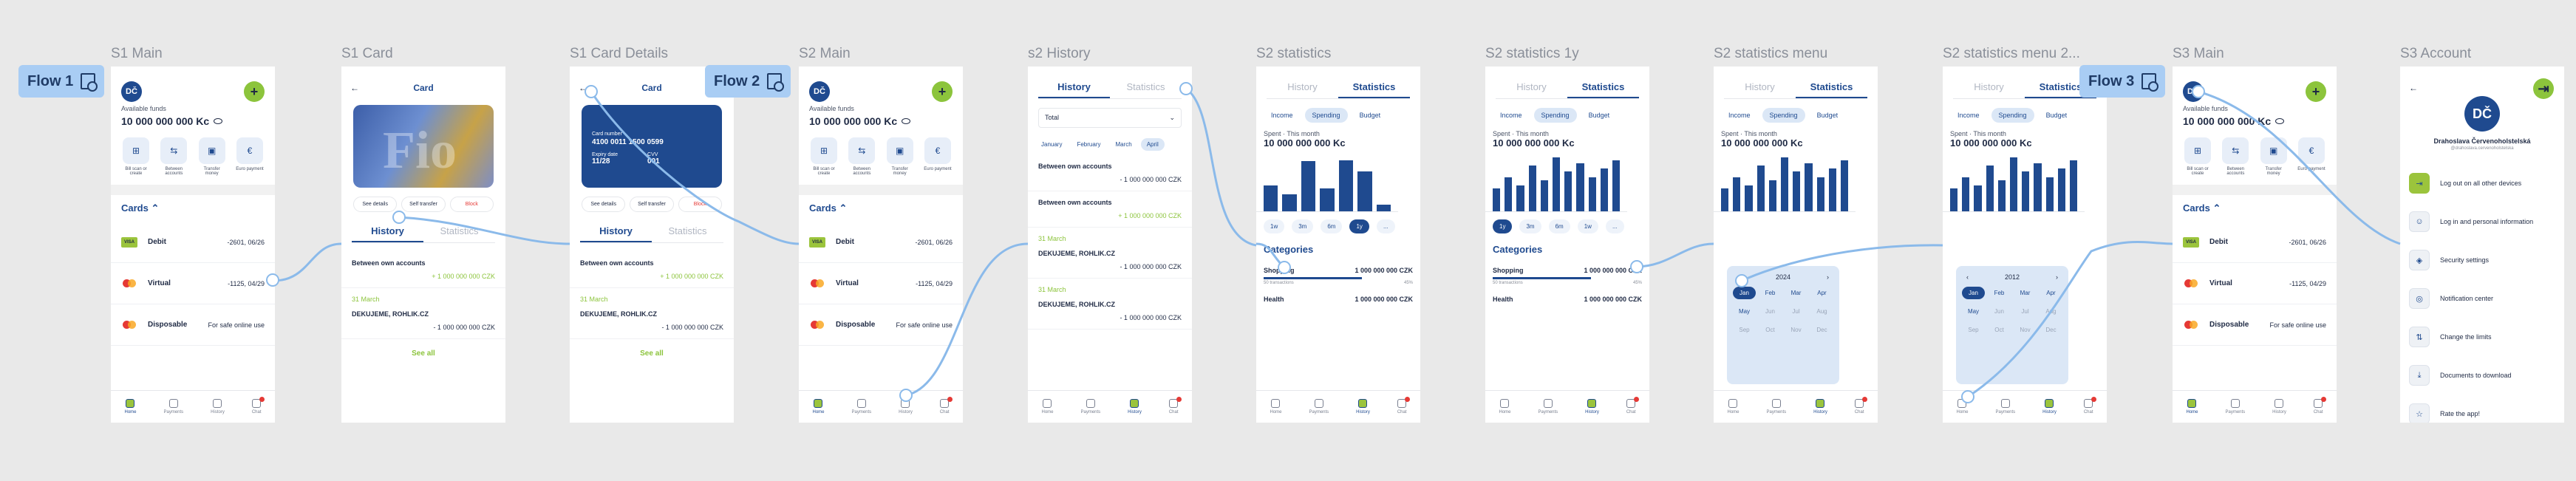 This screenshot has width=2576, height=481. What do you see at coordinates (131, 91) in the screenshot?
I see `avatar: DČ` at bounding box center [131, 91].